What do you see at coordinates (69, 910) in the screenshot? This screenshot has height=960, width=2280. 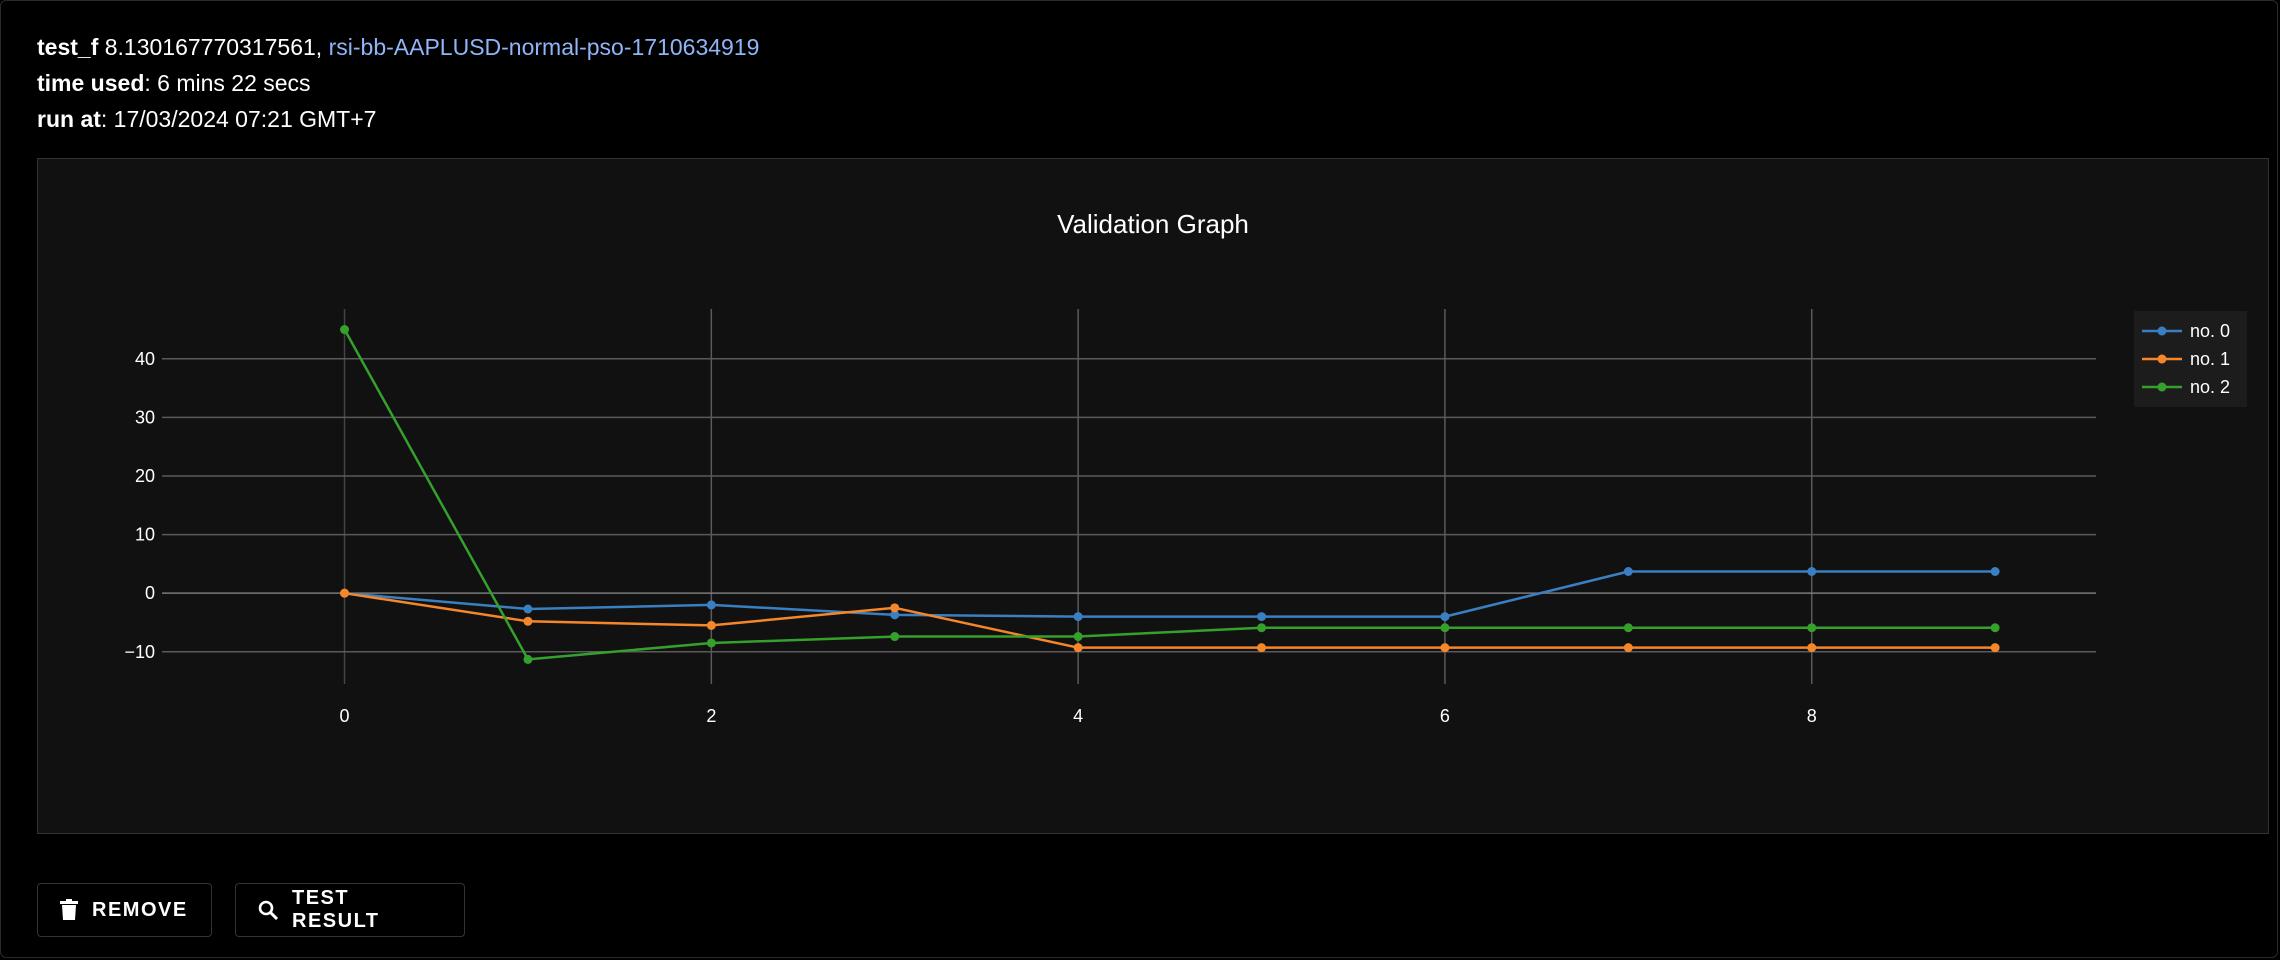 I see `trash-icon` at bounding box center [69, 910].